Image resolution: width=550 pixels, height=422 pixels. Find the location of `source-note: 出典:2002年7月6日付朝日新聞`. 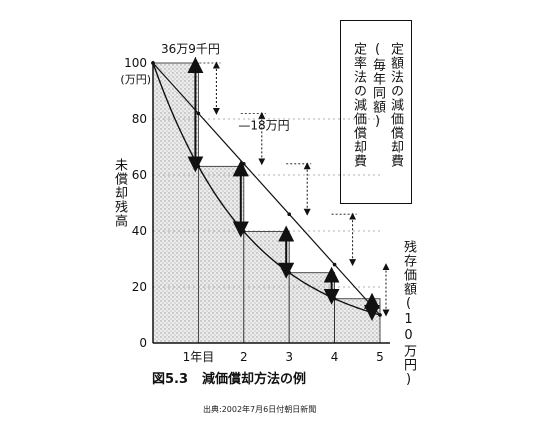

source-note: 出典:2002年7月6日付朝日新聞 is located at coordinates (260, 409).